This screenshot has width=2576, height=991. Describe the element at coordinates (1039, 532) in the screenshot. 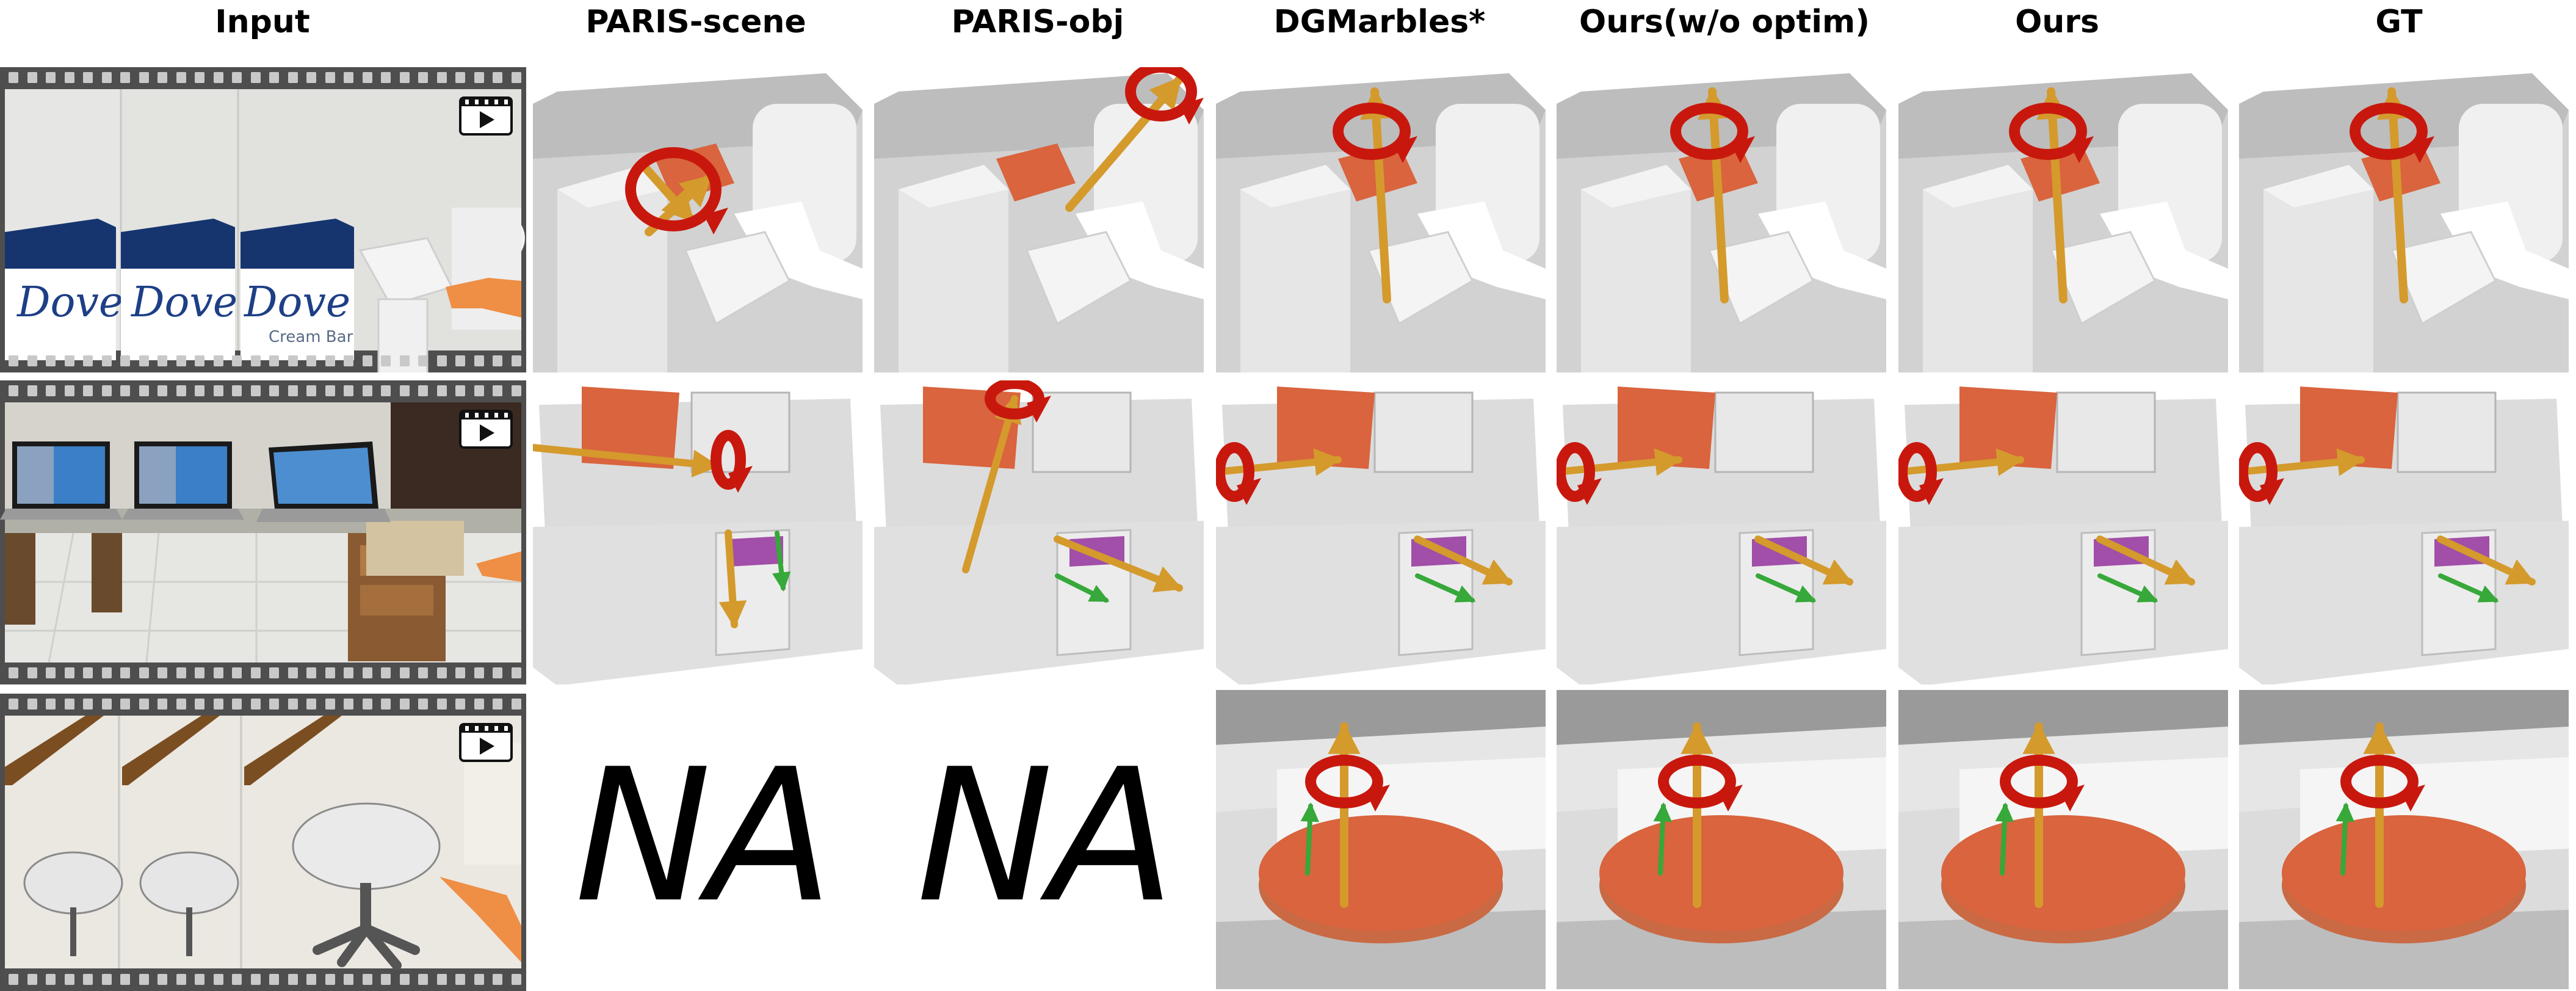

I see `render-desk-laptop-drawer-paris-obj` at that location.